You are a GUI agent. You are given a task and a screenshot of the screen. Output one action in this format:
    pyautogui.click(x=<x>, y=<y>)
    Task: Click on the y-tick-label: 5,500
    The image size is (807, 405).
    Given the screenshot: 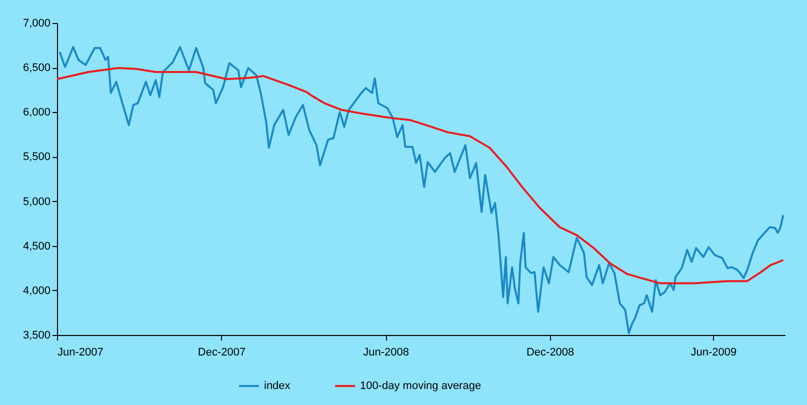 What is the action you would take?
    pyautogui.click(x=36, y=157)
    